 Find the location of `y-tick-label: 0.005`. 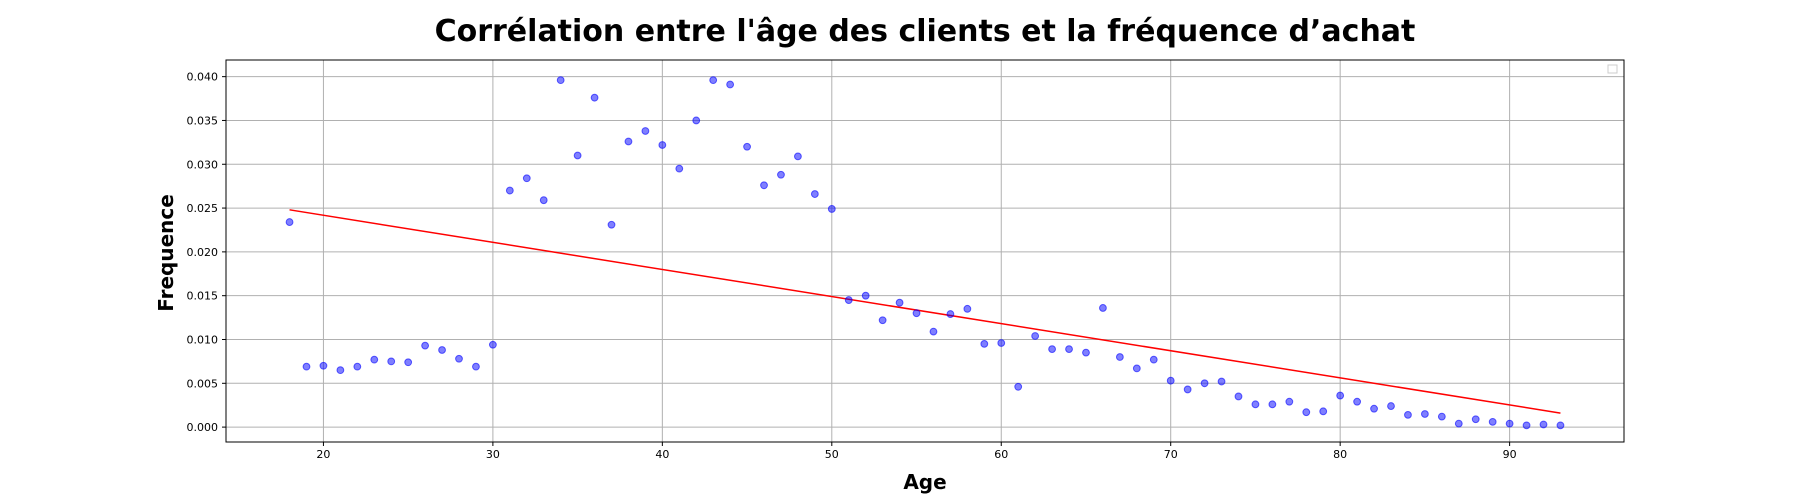

y-tick-label: 0.005 is located at coordinates (203, 383).